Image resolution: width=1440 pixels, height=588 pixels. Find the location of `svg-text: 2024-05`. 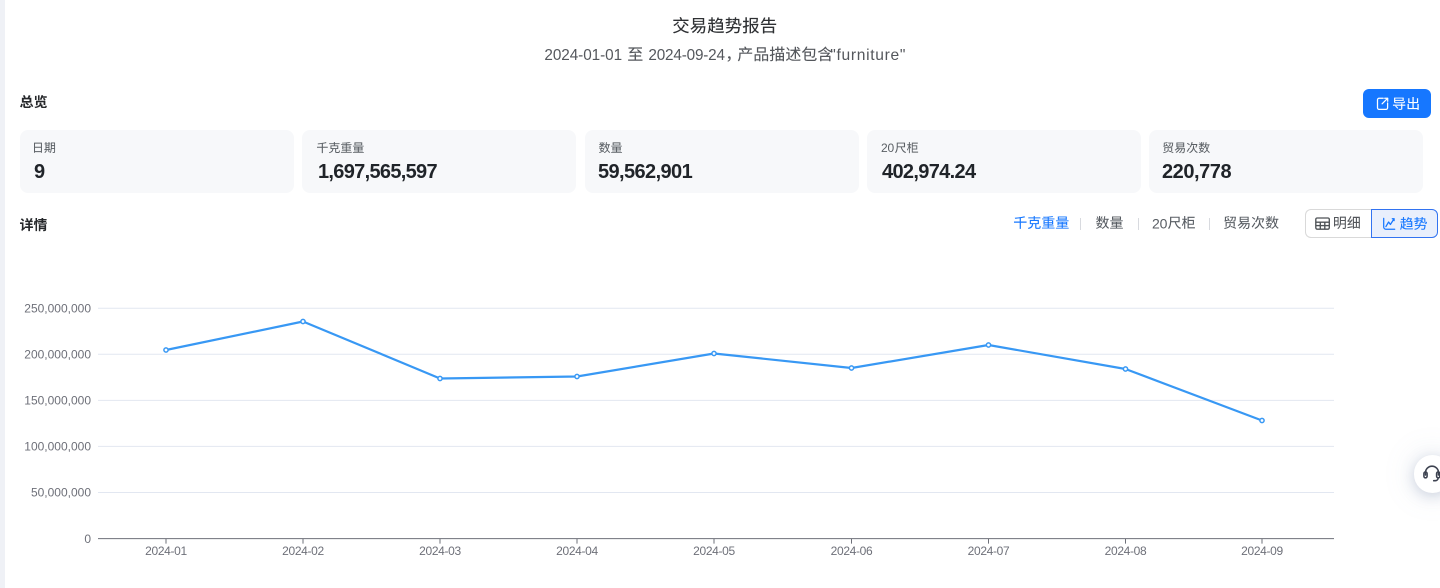

svg-text: 2024-05 is located at coordinates (714, 551).